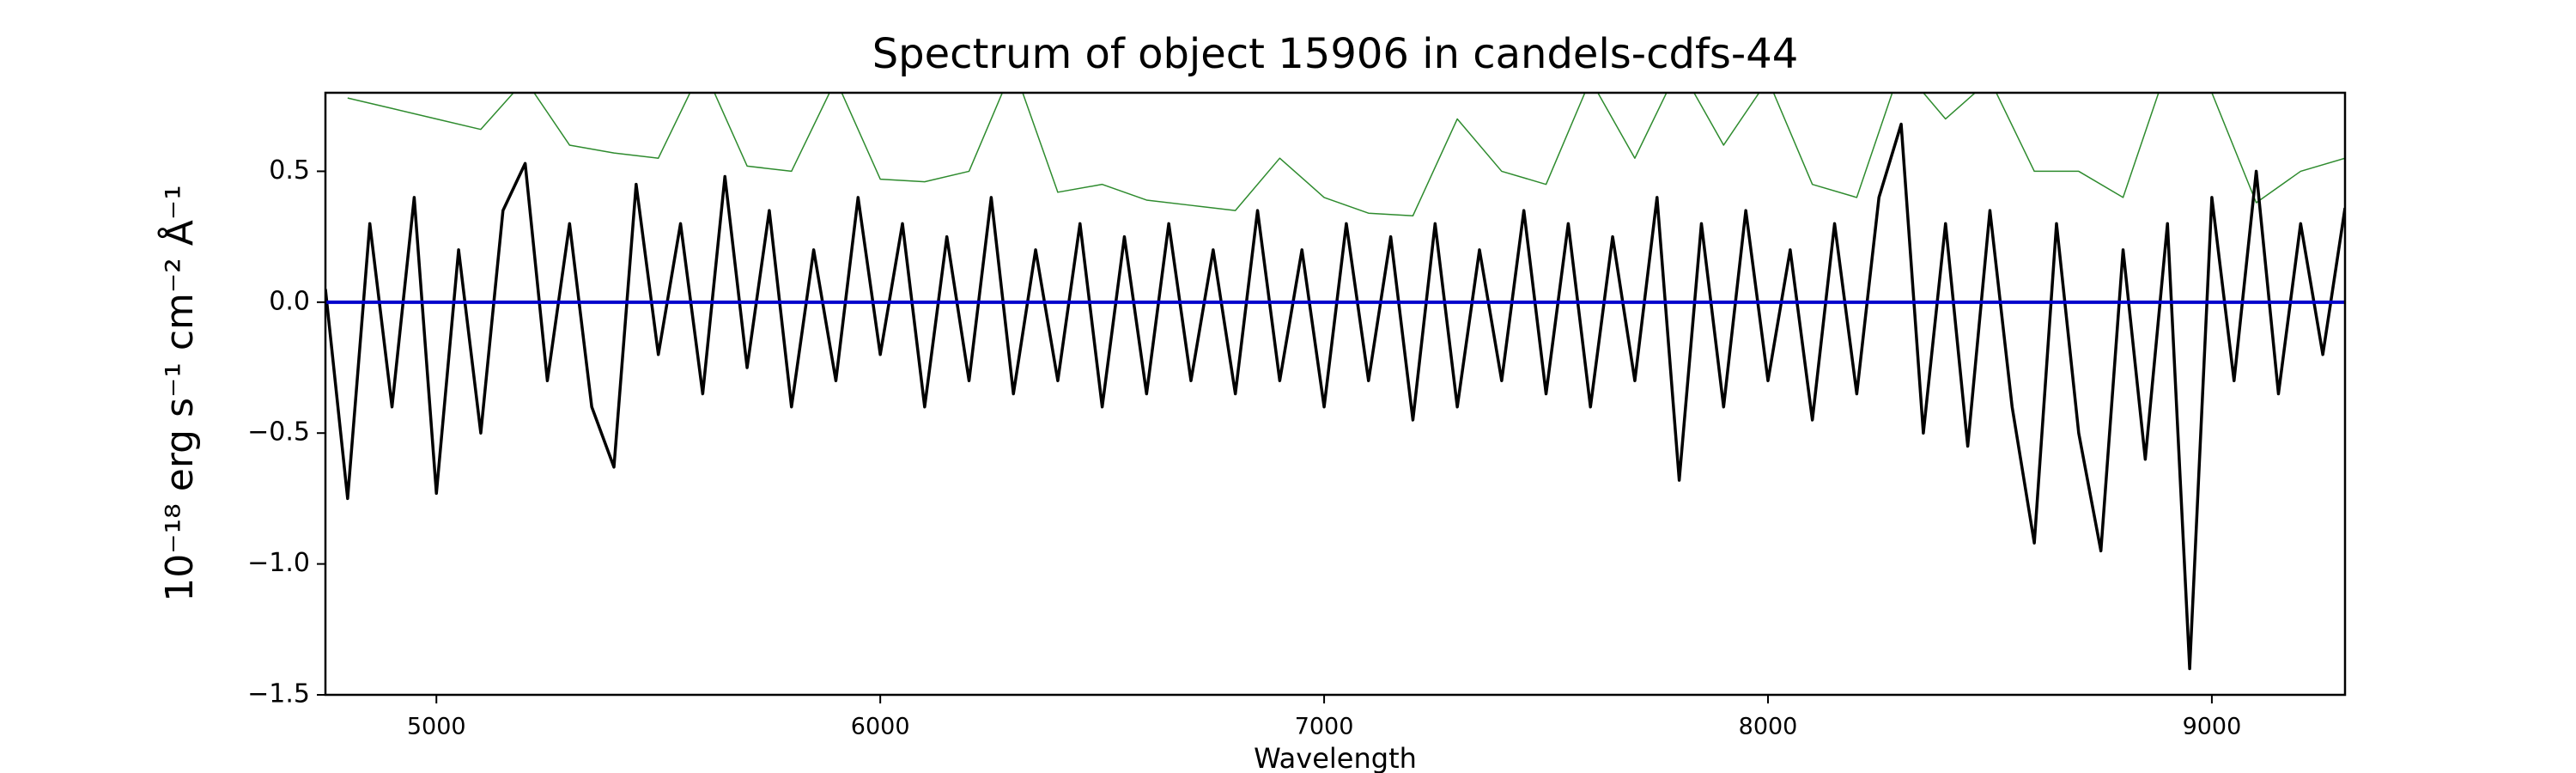 This screenshot has height=773, width=2576. Describe the element at coordinates (290, 170) in the screenshot. I see `y-tick-label: 0.5` at that location.